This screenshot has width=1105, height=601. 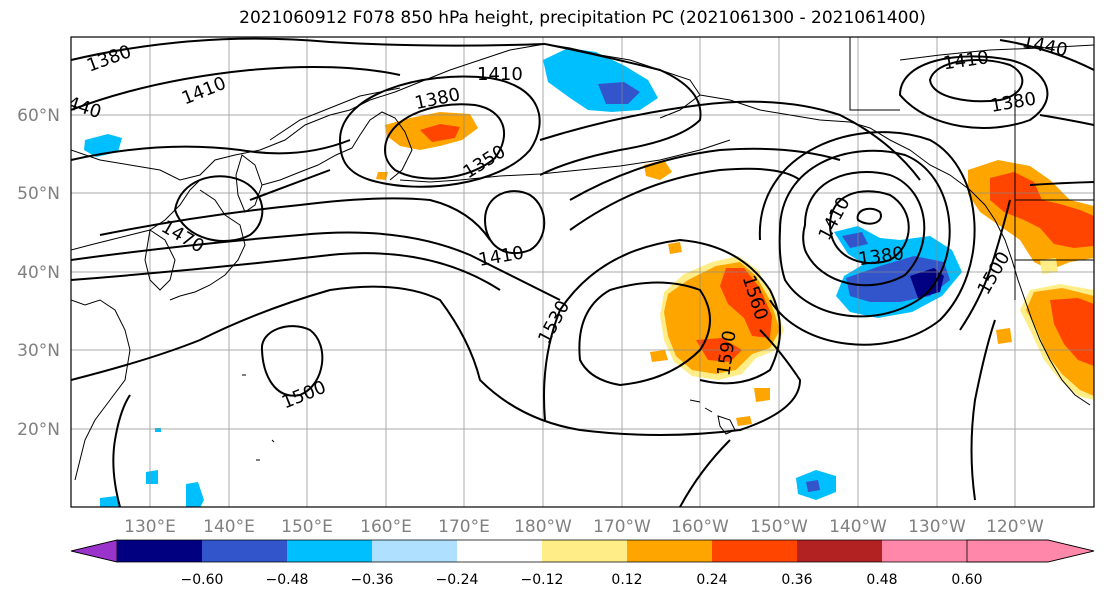 What do you see at coordinates (38, 116) in the screenshot?
I see `lat-label: 60°N` at bounding box center [38, 116].